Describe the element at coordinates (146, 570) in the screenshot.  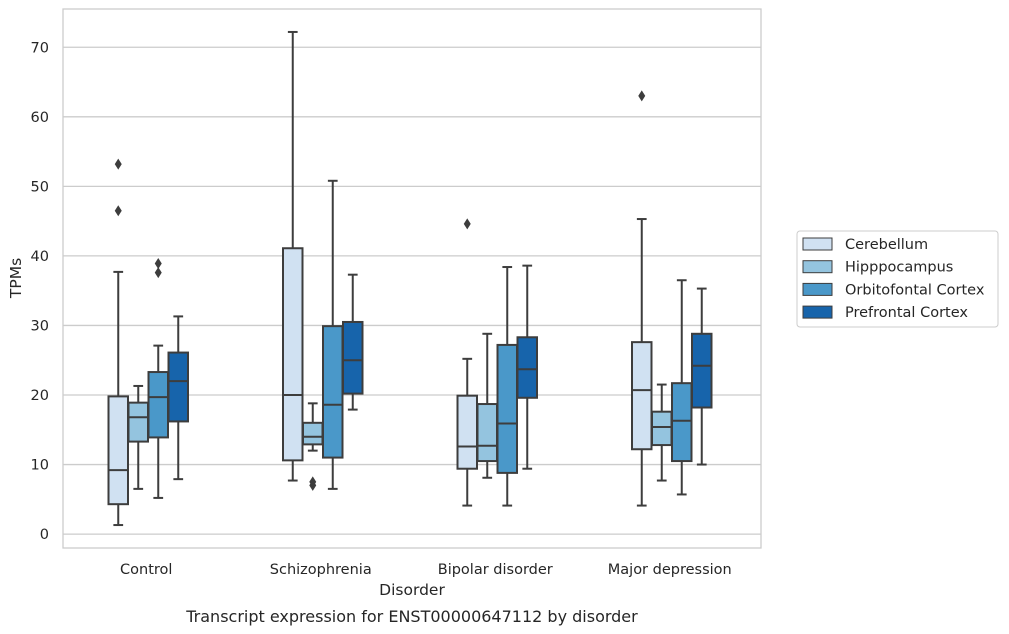
I see `x-tick-label: Control` at that location.